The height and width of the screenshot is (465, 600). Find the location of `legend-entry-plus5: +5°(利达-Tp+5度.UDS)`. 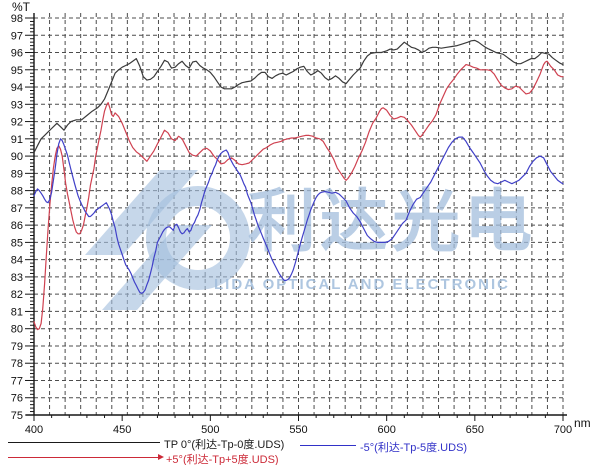

legend-entry-plus5: +5°(利达-Tp+5度.UDS) is located at coordinates (173, 458).